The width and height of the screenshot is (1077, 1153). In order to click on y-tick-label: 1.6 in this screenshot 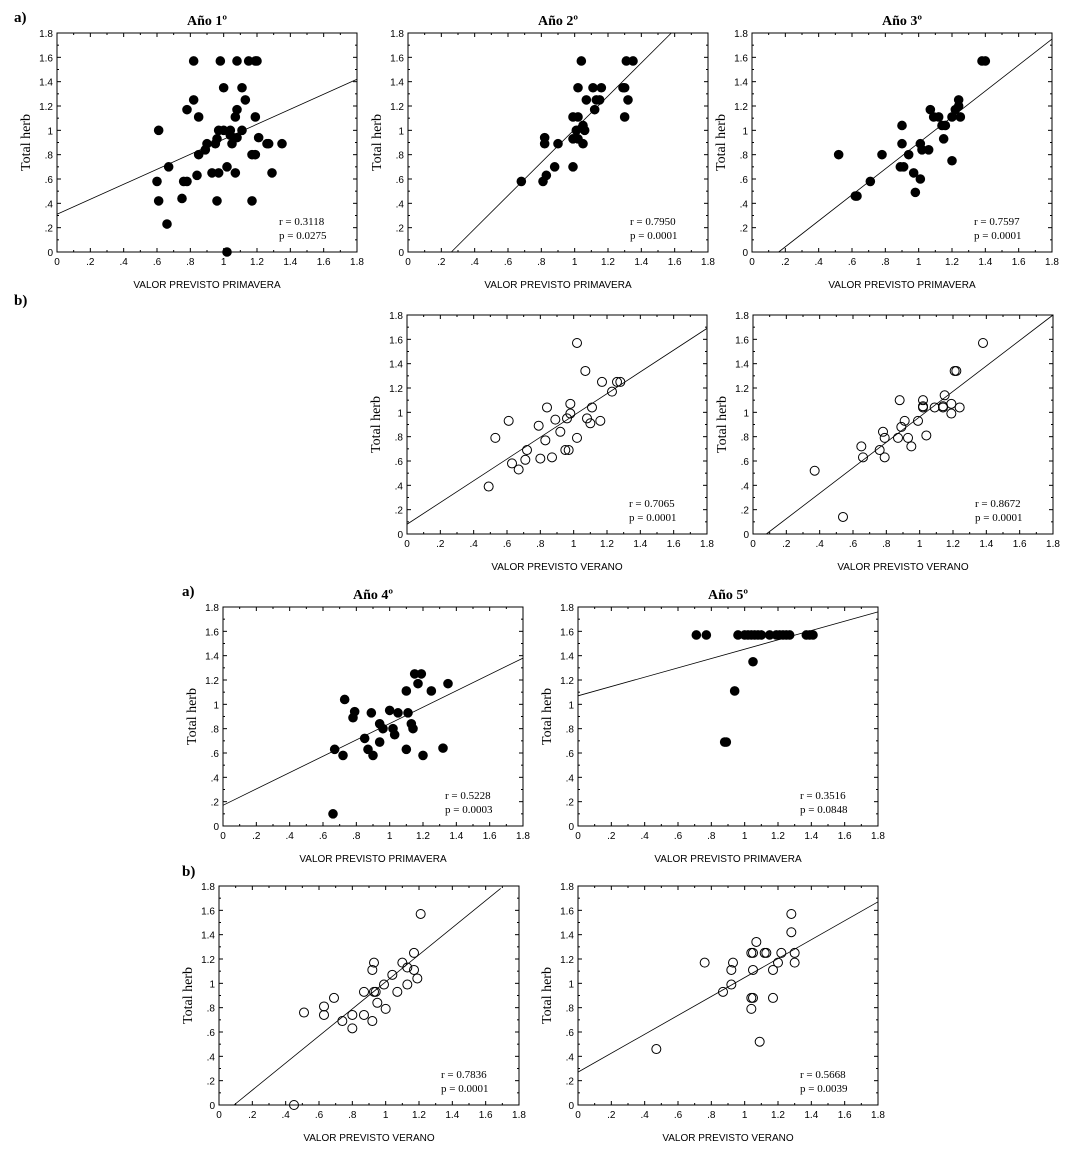, I will do `click(212, 632)`.